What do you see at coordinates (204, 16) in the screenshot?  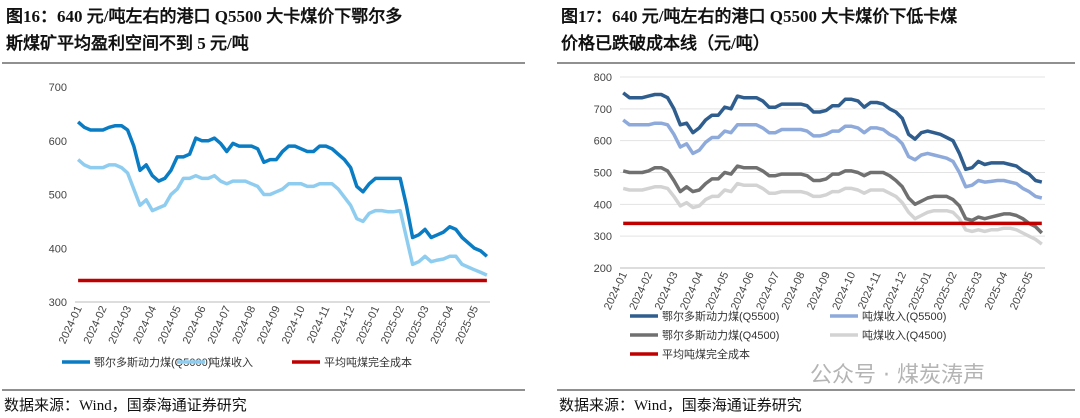 I see `chart-title: 图16：640 元/吨左右的港口 Q5500 大卡煤价下鄂尔多` at bounding box center [204, 16].